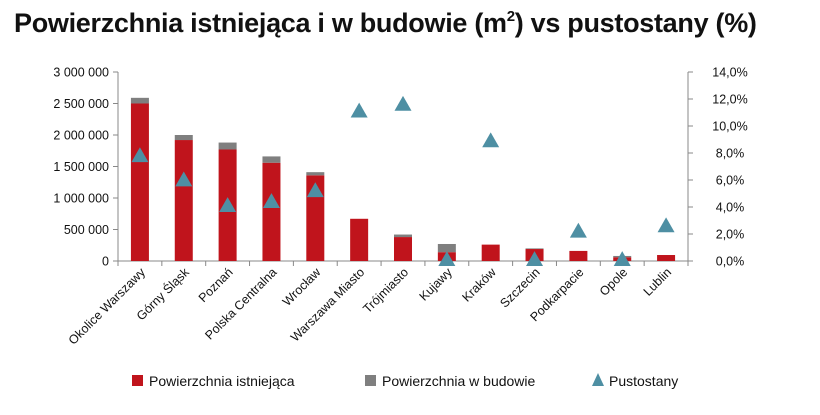  Describe the element at coordinates (81, 199) in the screenshot. I see `left-tick-label: 1 000 000` at that location.